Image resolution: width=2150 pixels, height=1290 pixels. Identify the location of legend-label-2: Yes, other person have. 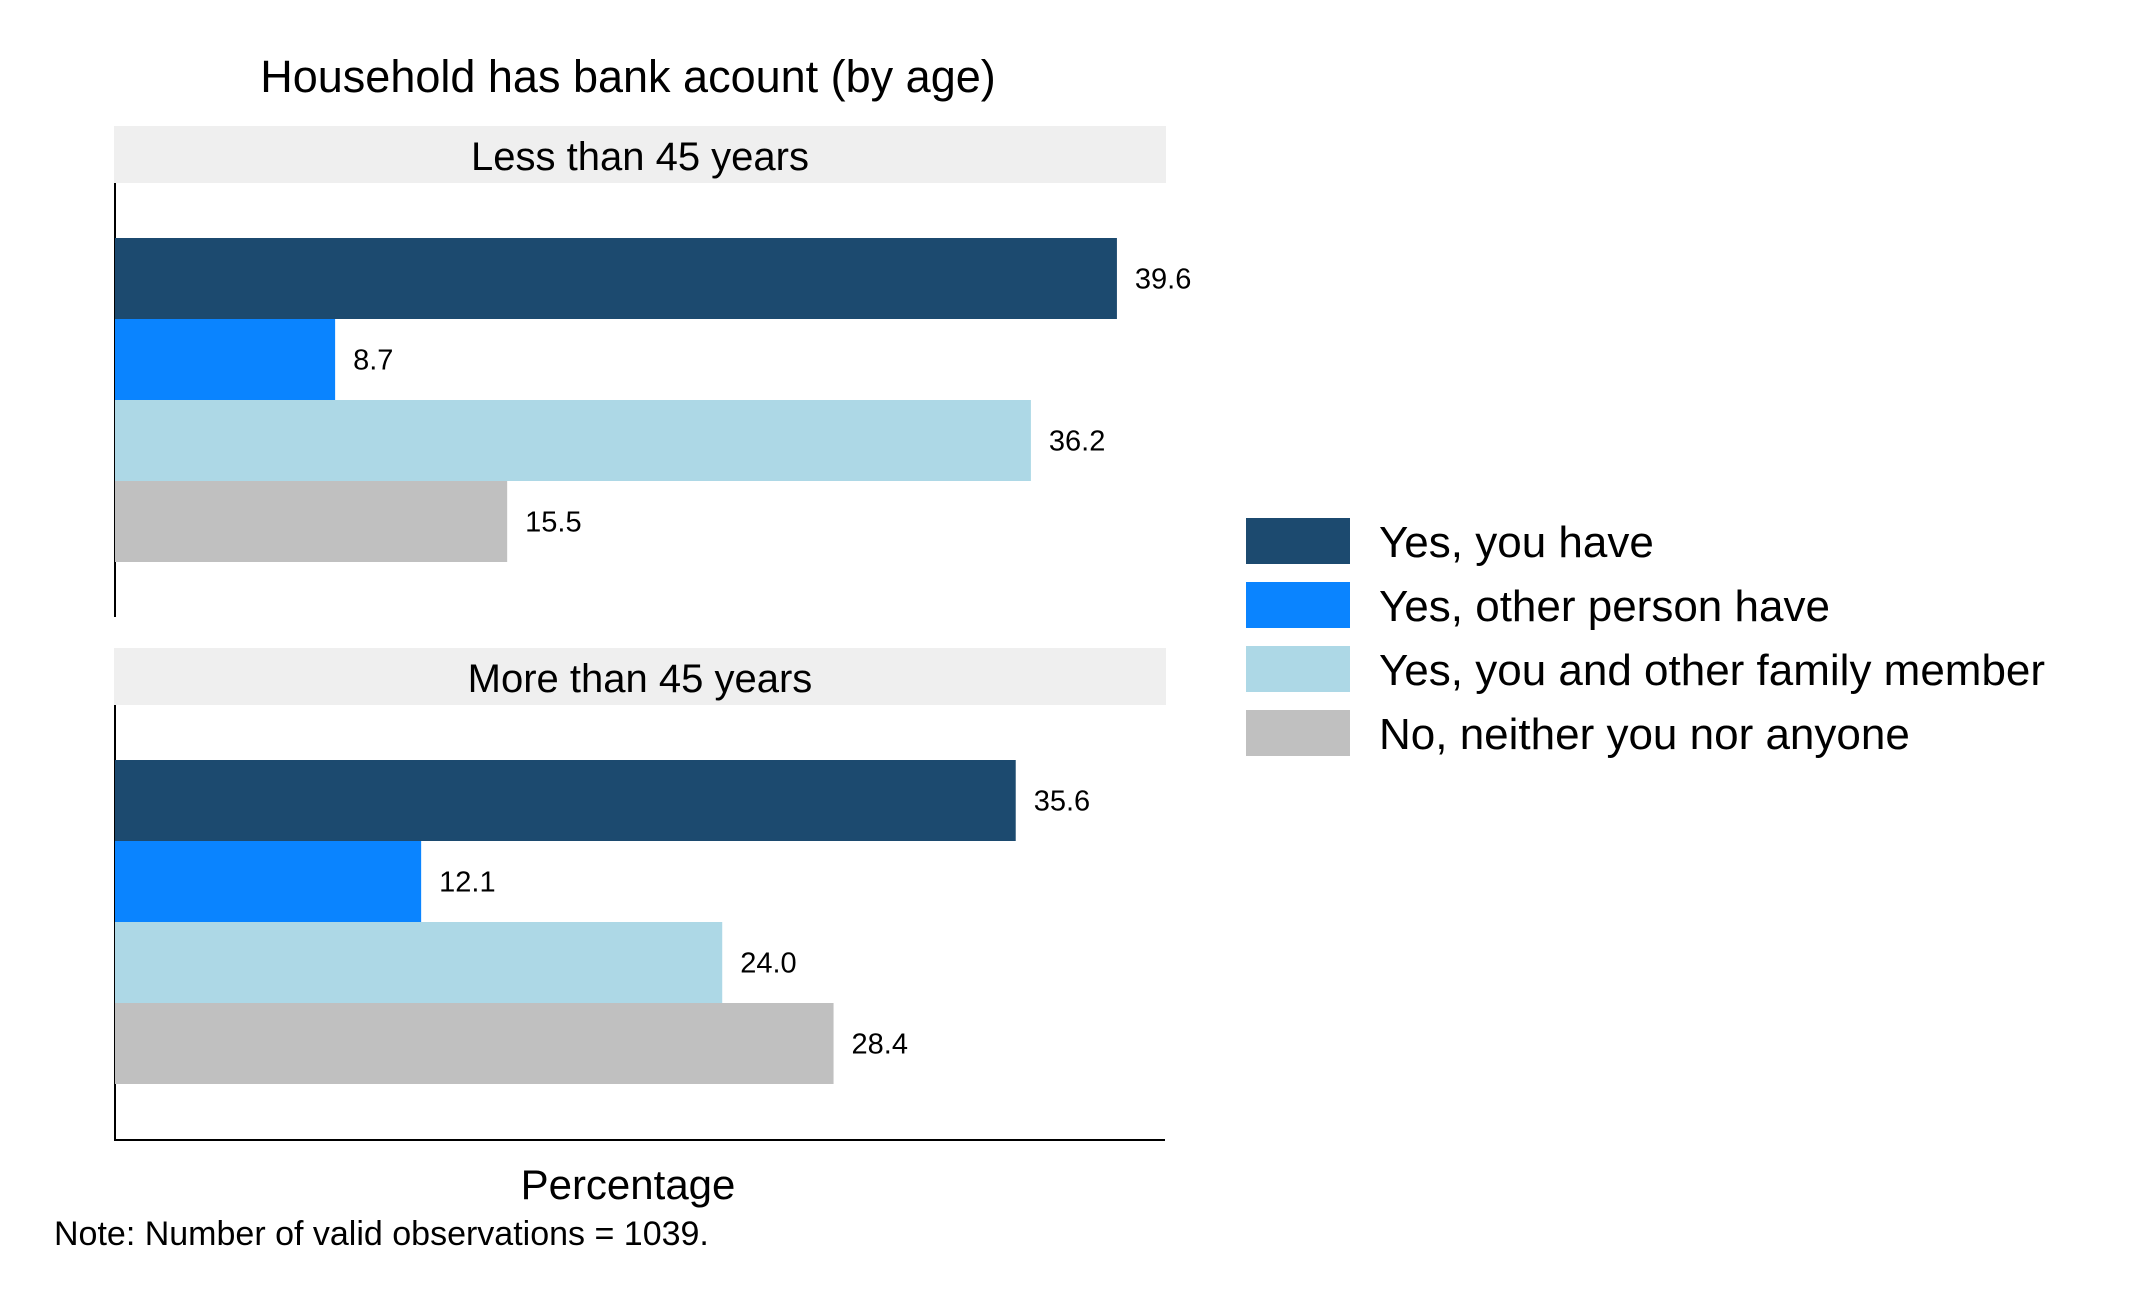
(1604, 606).